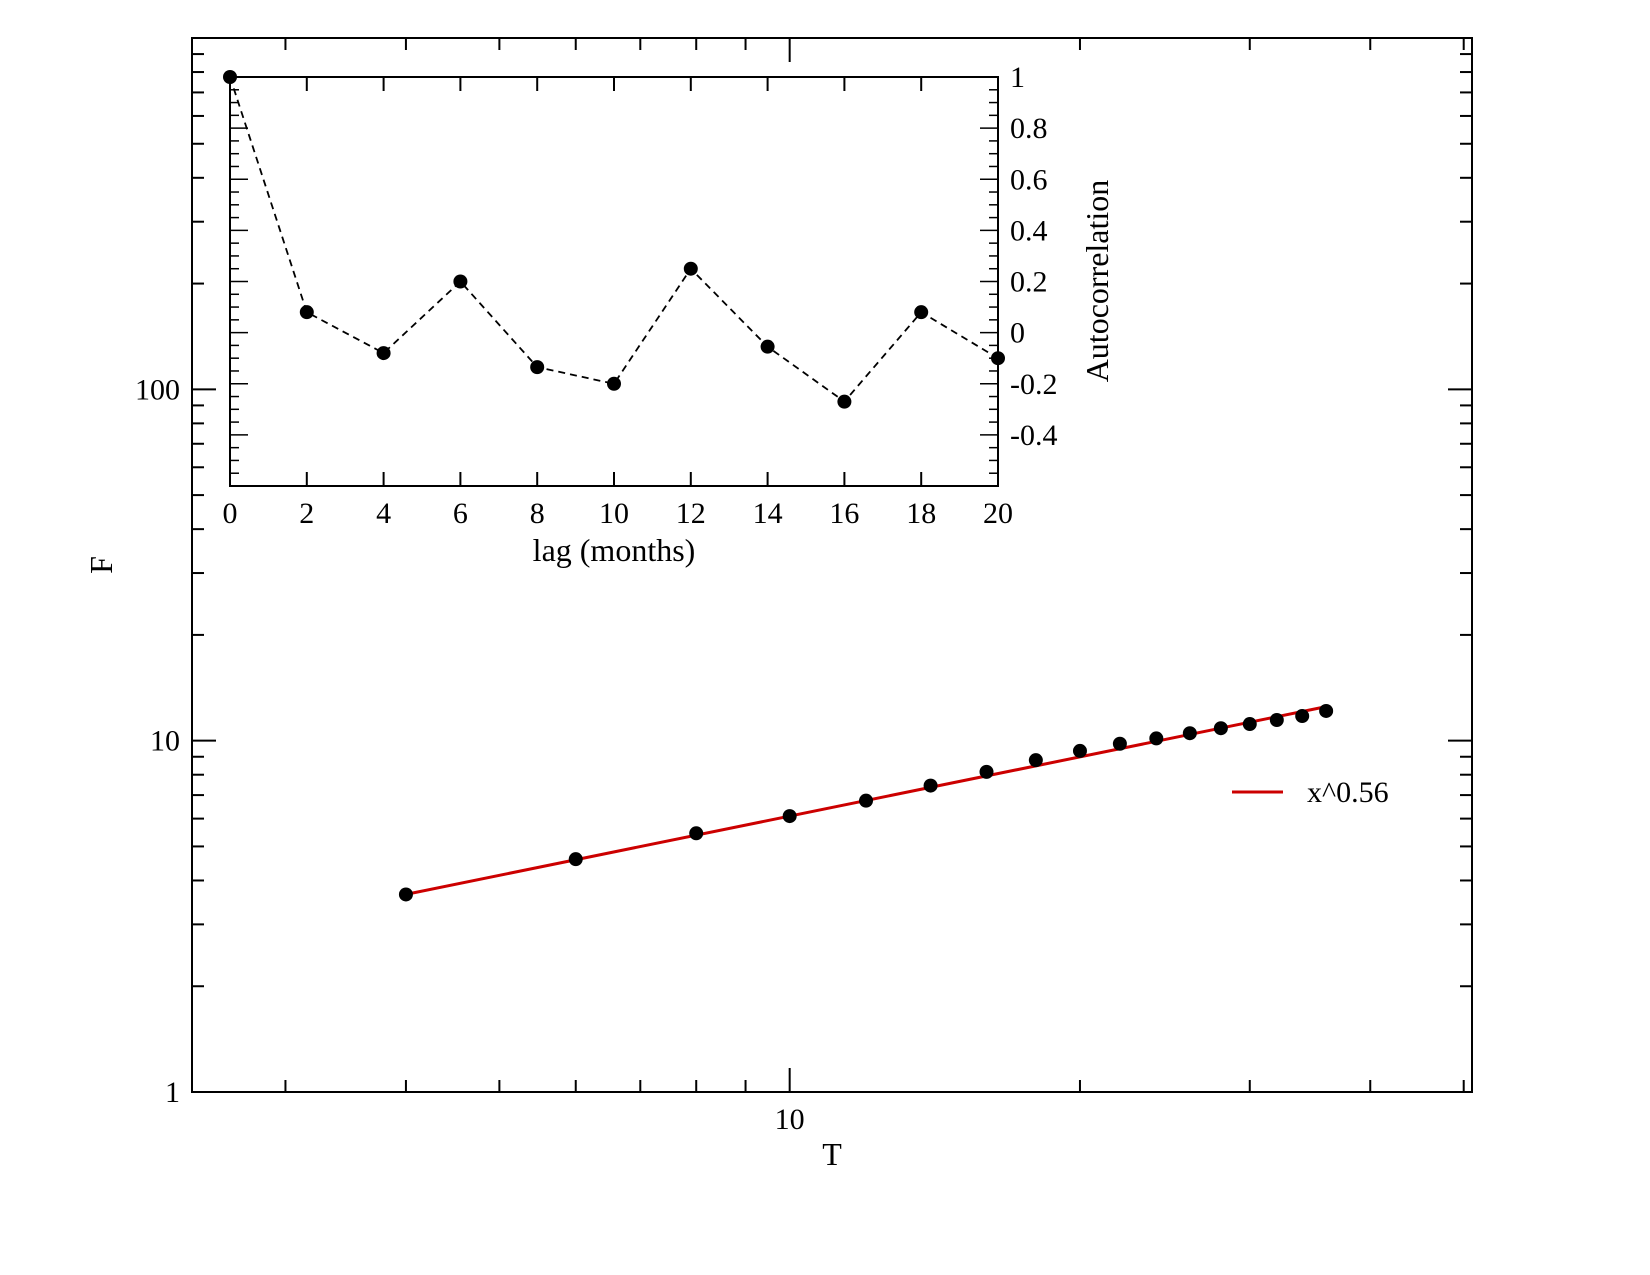 The width and height of the screenshot is (1650, 1275). Describe the element at coordinates (101, 565) in the screenshot. I see `main-y-axis-title: F` at that location.